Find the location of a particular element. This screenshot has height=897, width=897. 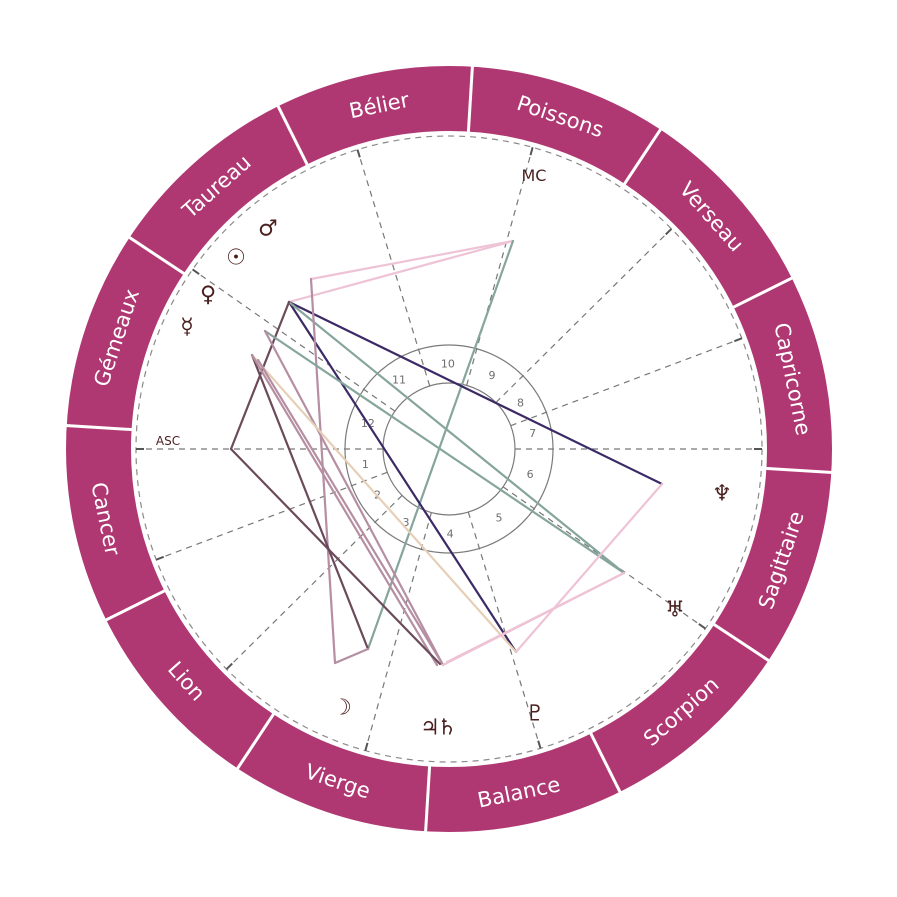

house-ring-inner is located at coordinates (449, 449).